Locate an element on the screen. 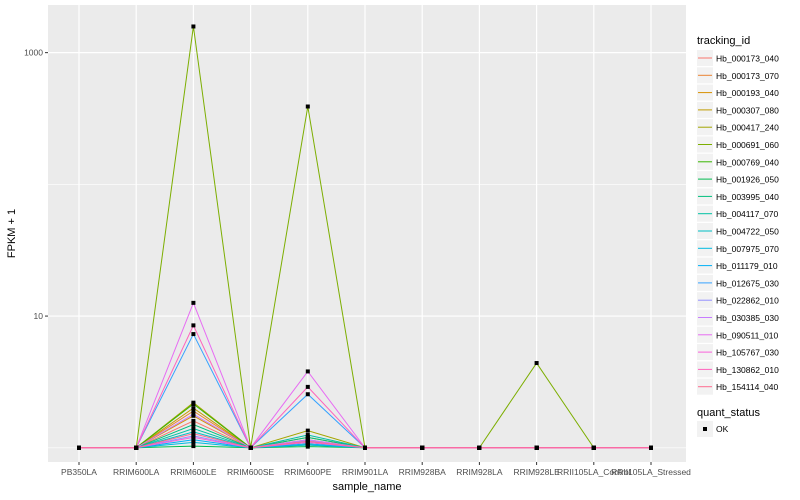  legend-label: Hb_130862_010 is located at coordinates (747, 370).